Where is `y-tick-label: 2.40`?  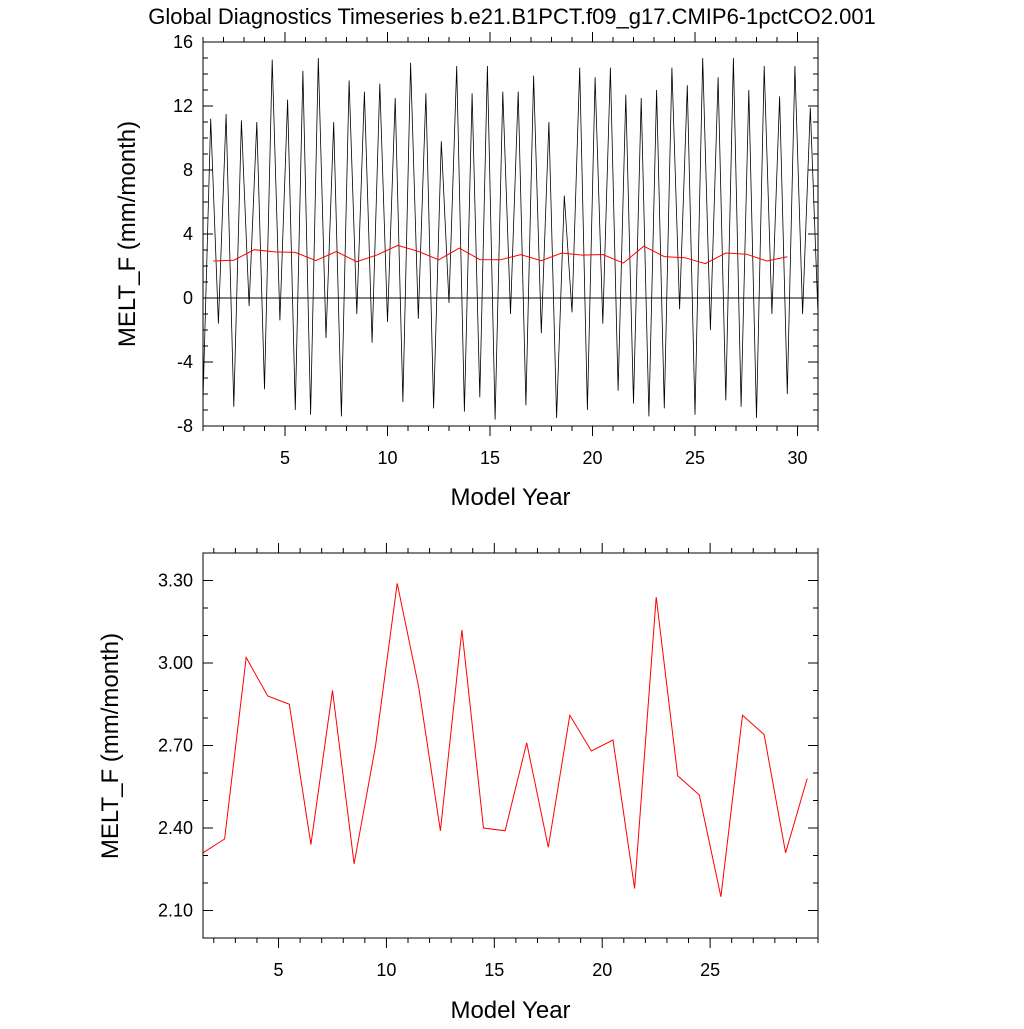
y-tick-label: 2.40 is located at coordinates (175, 828).